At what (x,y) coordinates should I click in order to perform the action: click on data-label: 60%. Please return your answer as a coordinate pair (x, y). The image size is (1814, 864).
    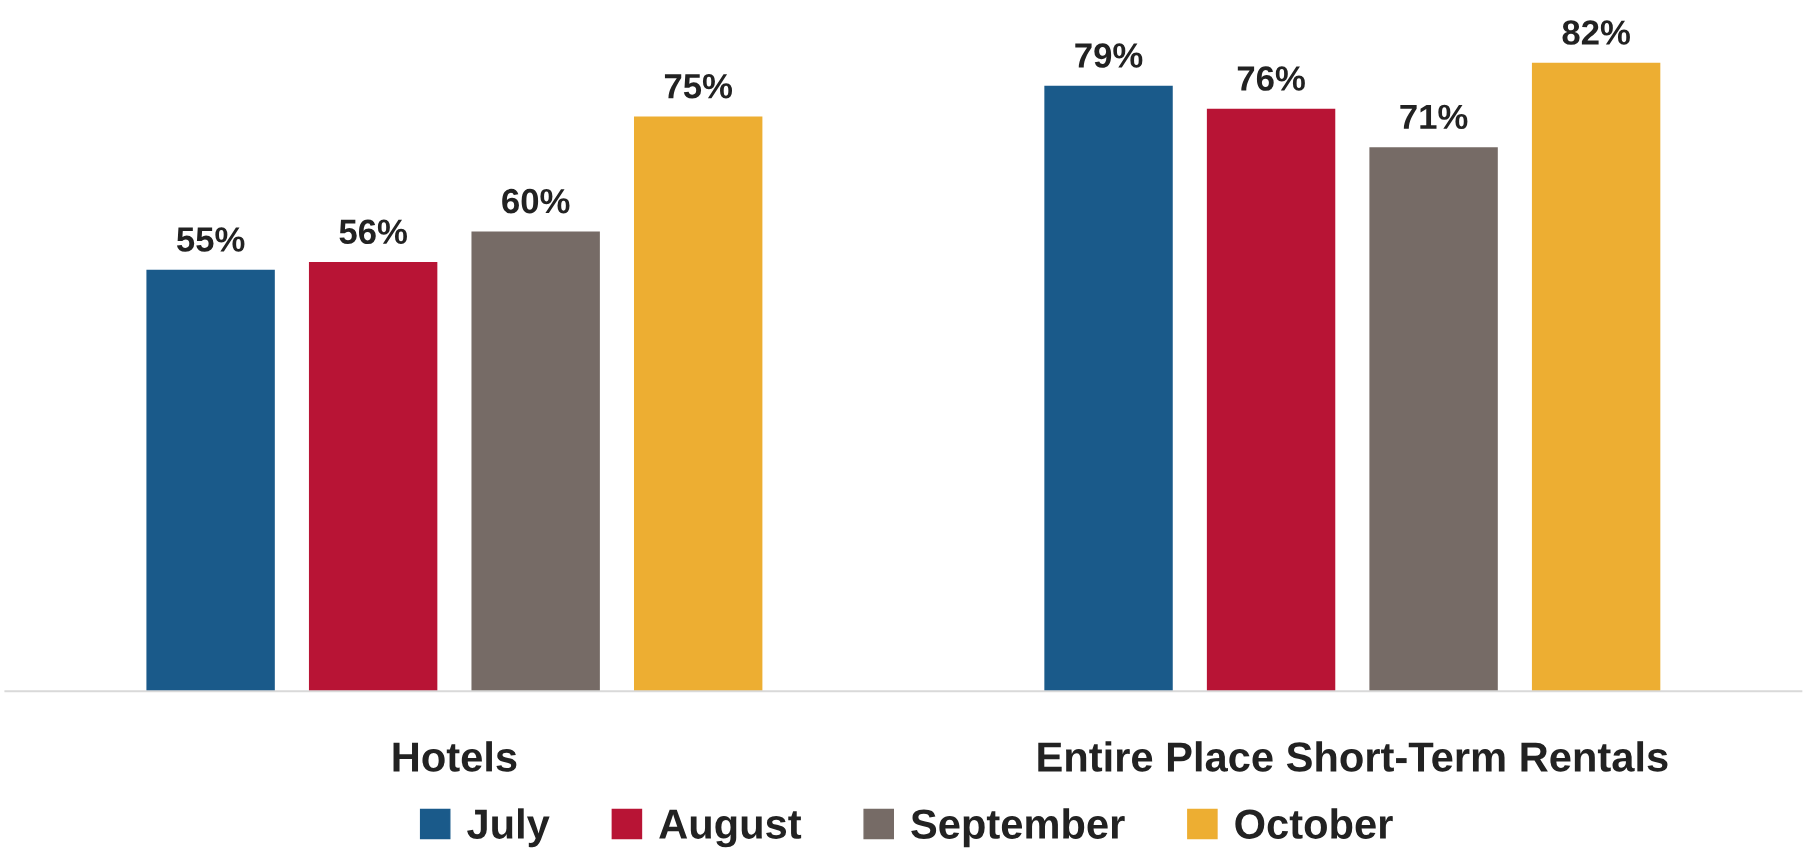
    Looking at the image, I should click on (536, 201).